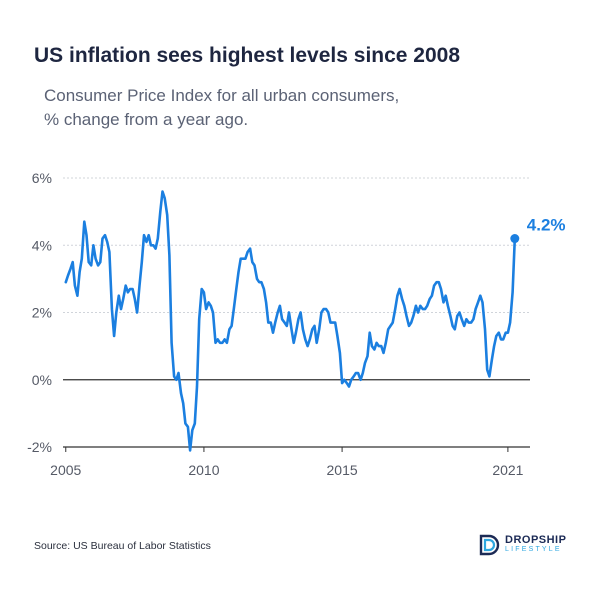 Image resolution: width=600 pixels, height=600 pixels. What do you see at coordinates (39, 447) in the screenshot?
I see `y-tick-label: -2%` at bounding box center [39, 447].